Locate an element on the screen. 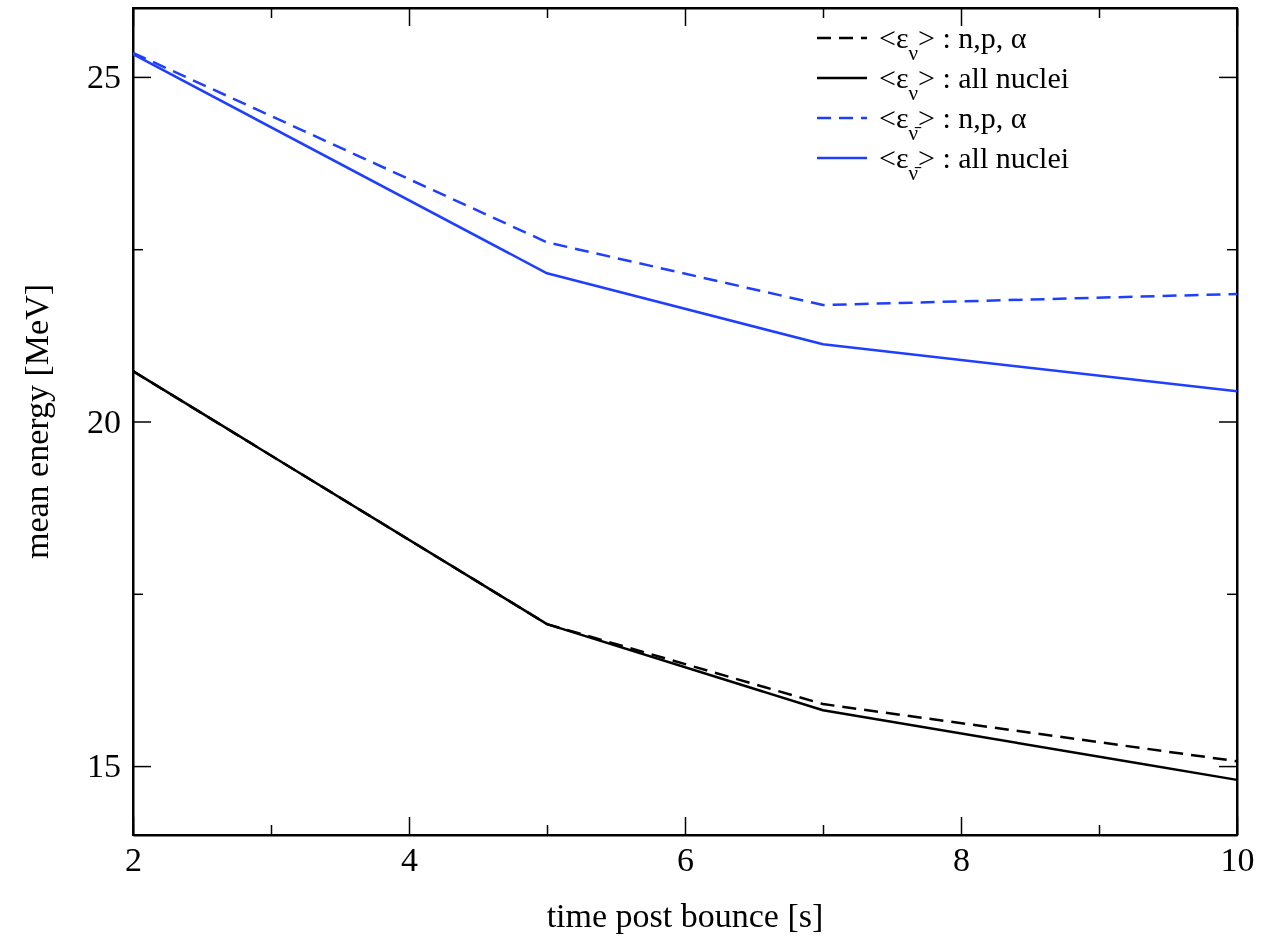  y-tick-label: 20 is located at coordinates (104, 421).